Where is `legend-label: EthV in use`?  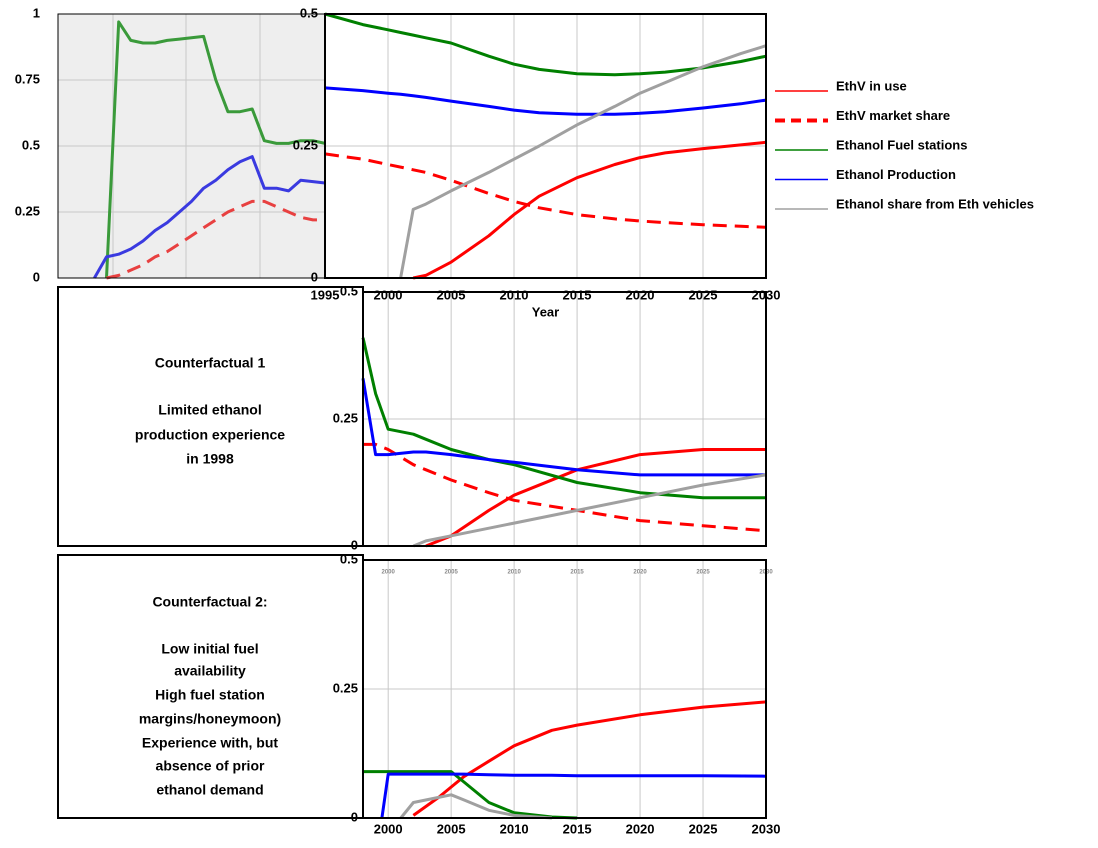 legend-label: EthV in use is located at coordinates (871, 85).